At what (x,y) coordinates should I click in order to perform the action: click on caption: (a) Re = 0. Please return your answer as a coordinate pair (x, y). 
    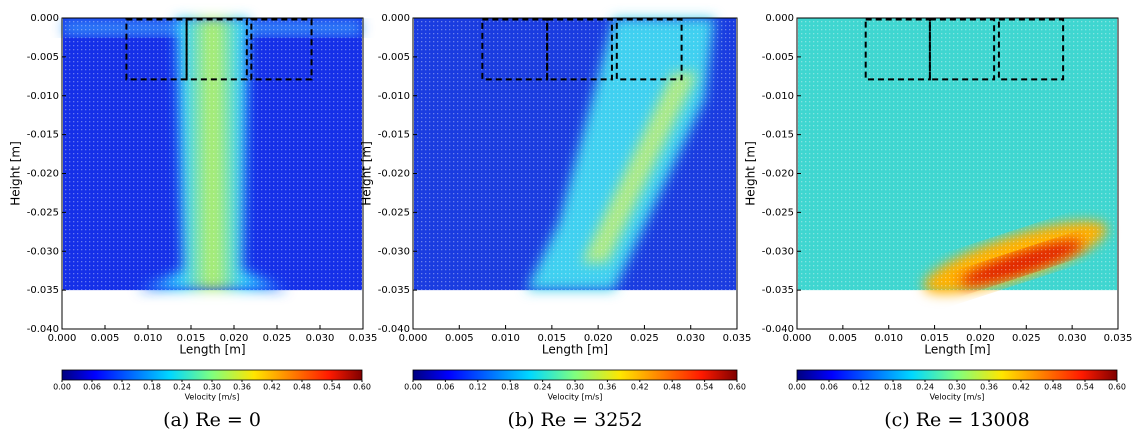
    Looking at the image, I should click on (212, 420).